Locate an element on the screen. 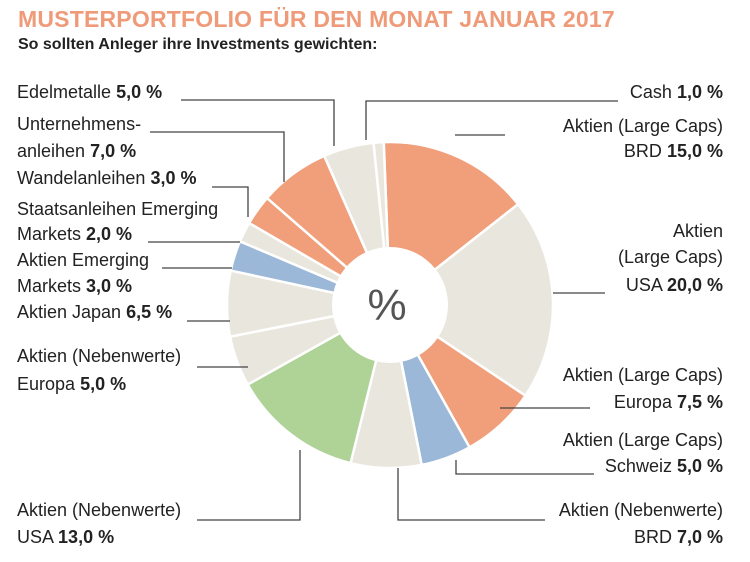 The width and height of the screenshot is (750, 562). slice-label-9: Aktien Emerging Markets 3,0 % is located at coordinates (83, 273).